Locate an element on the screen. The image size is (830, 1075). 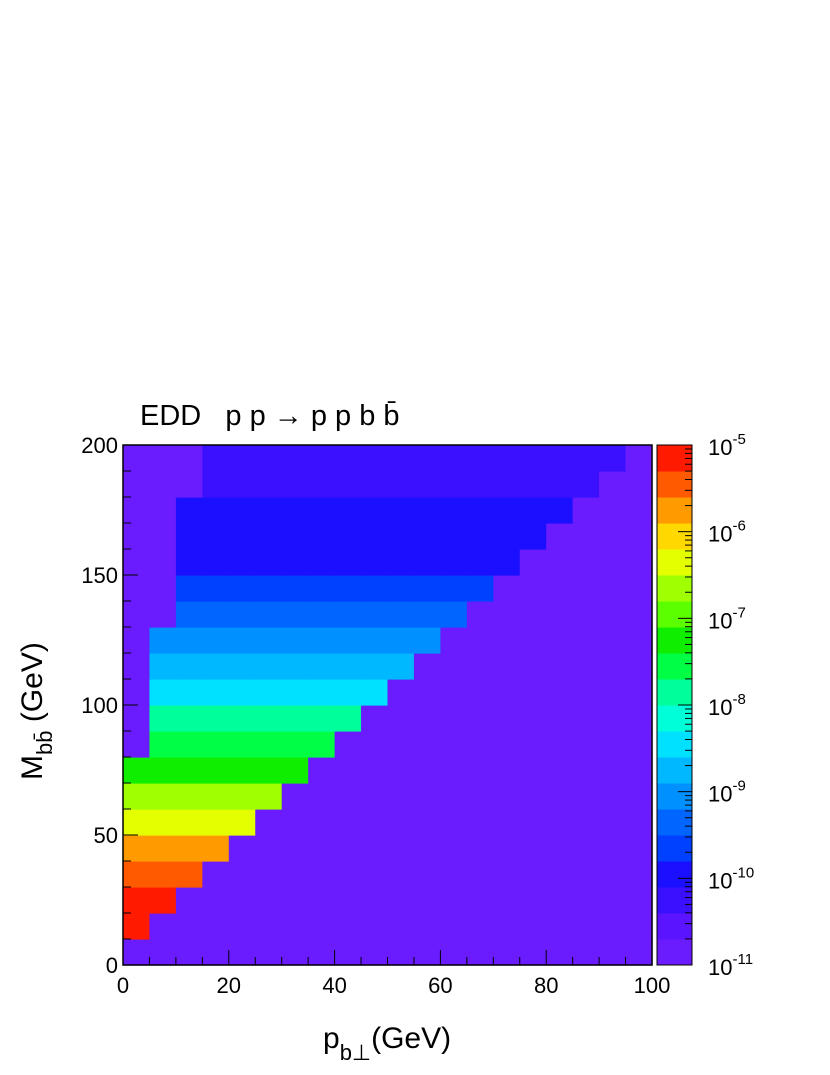
x-tick-label: 20 is located at coordinates (229, 985).